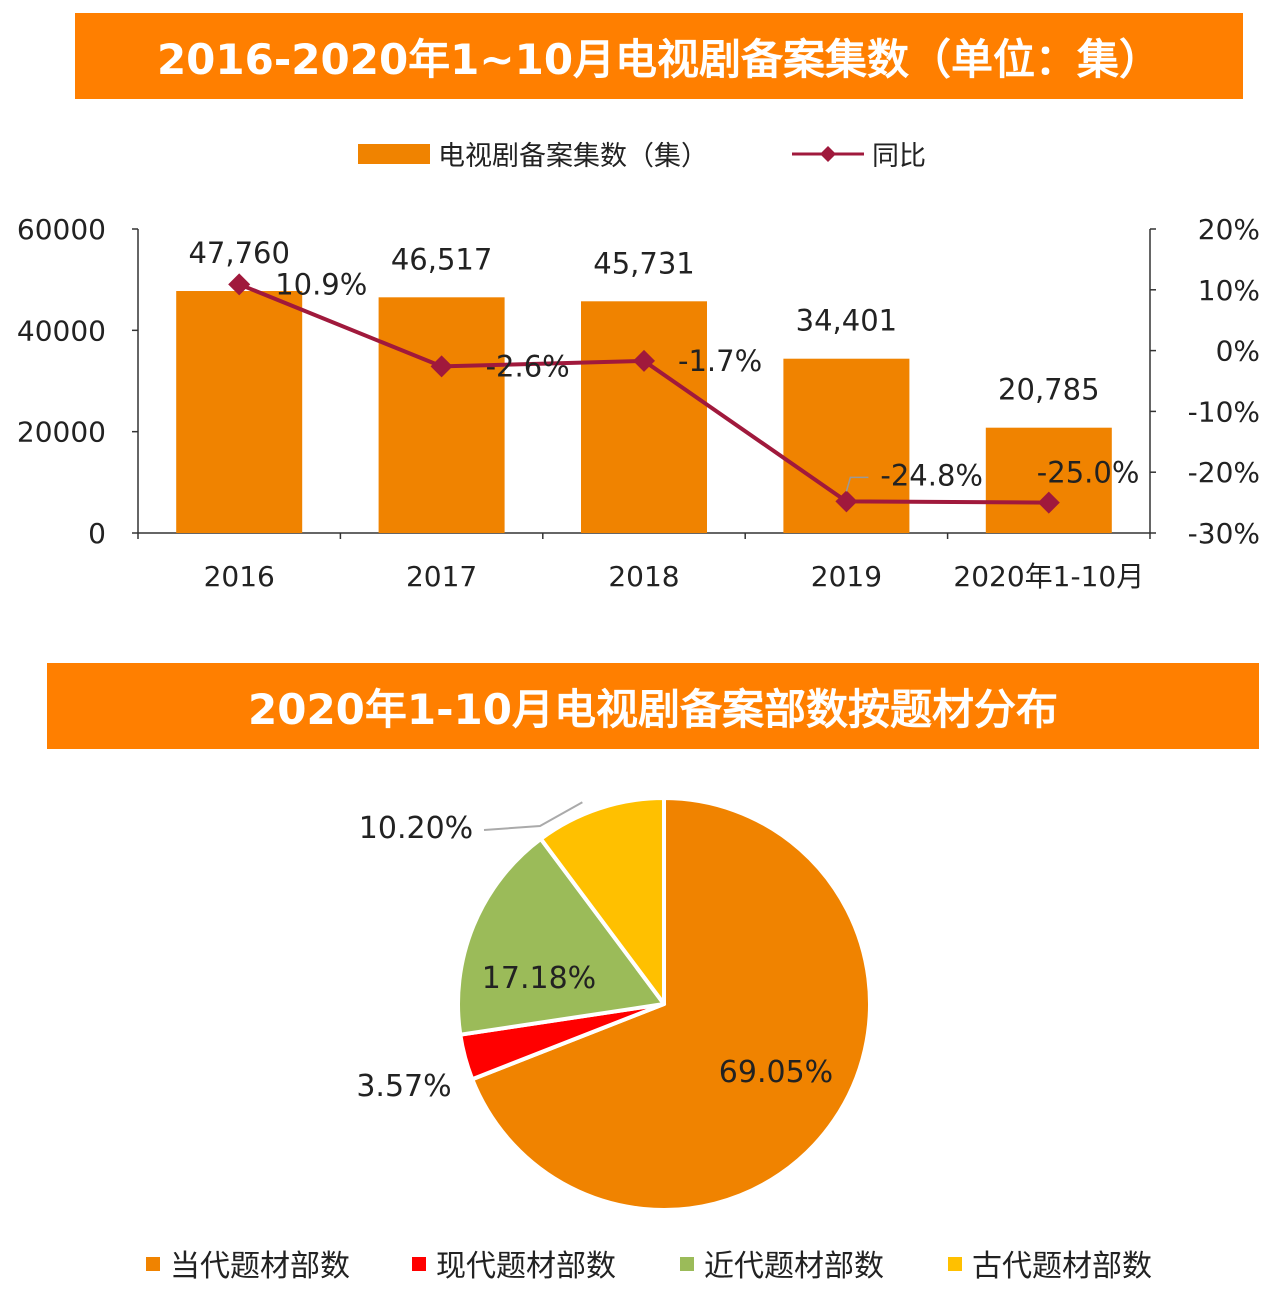  What do you see at coordinates (239, 412) in the screenshot?
I see `bar-2016` at bounding box center [239, 412].